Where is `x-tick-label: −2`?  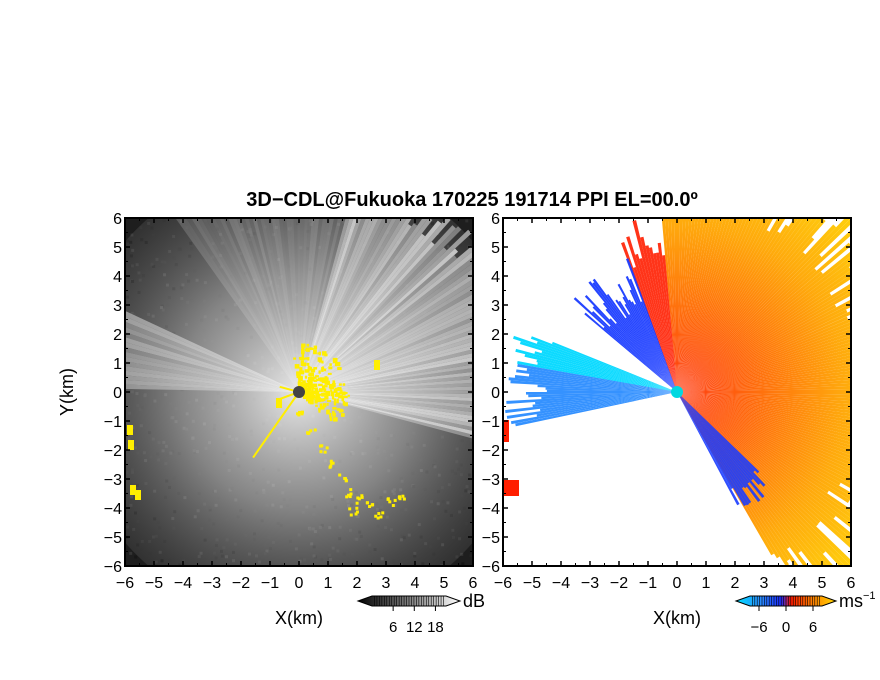 x-tick-label: −2 is located at coordinates (619, 583).